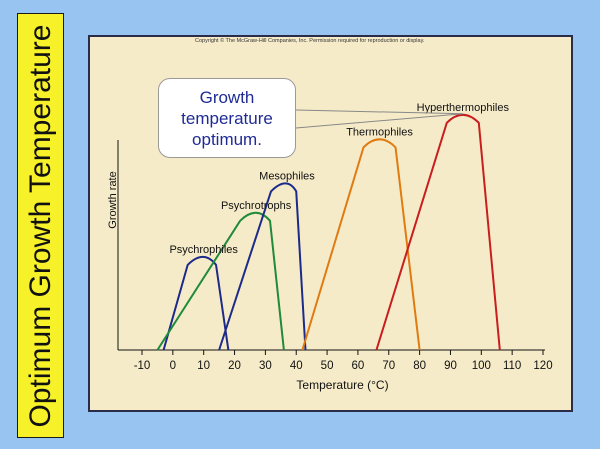 This screenshot has width=600, height=449. I want to click on callout-text: Growth temperature optimum., so click(227, 118).